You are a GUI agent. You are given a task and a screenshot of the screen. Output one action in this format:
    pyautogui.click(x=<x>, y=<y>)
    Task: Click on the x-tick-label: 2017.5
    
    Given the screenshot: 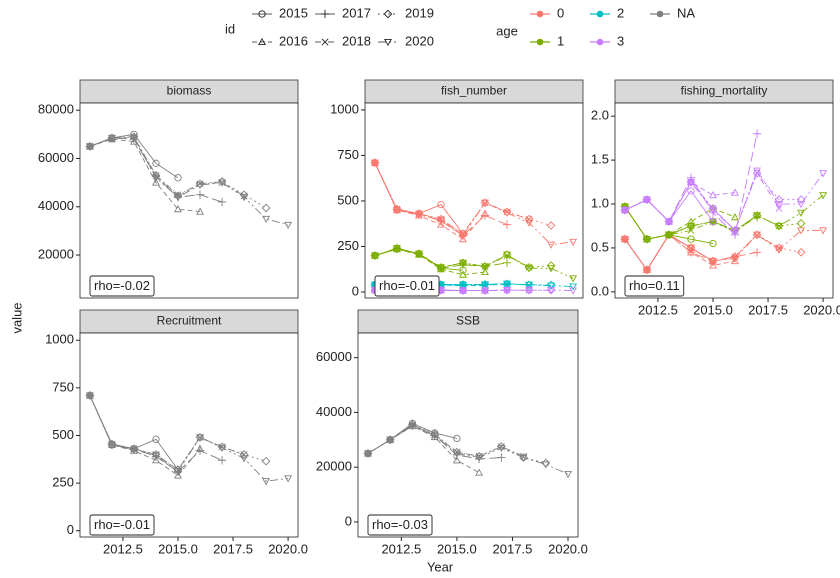 What is the action you would take?
    pyautogui.click(x=768, y=309)
    